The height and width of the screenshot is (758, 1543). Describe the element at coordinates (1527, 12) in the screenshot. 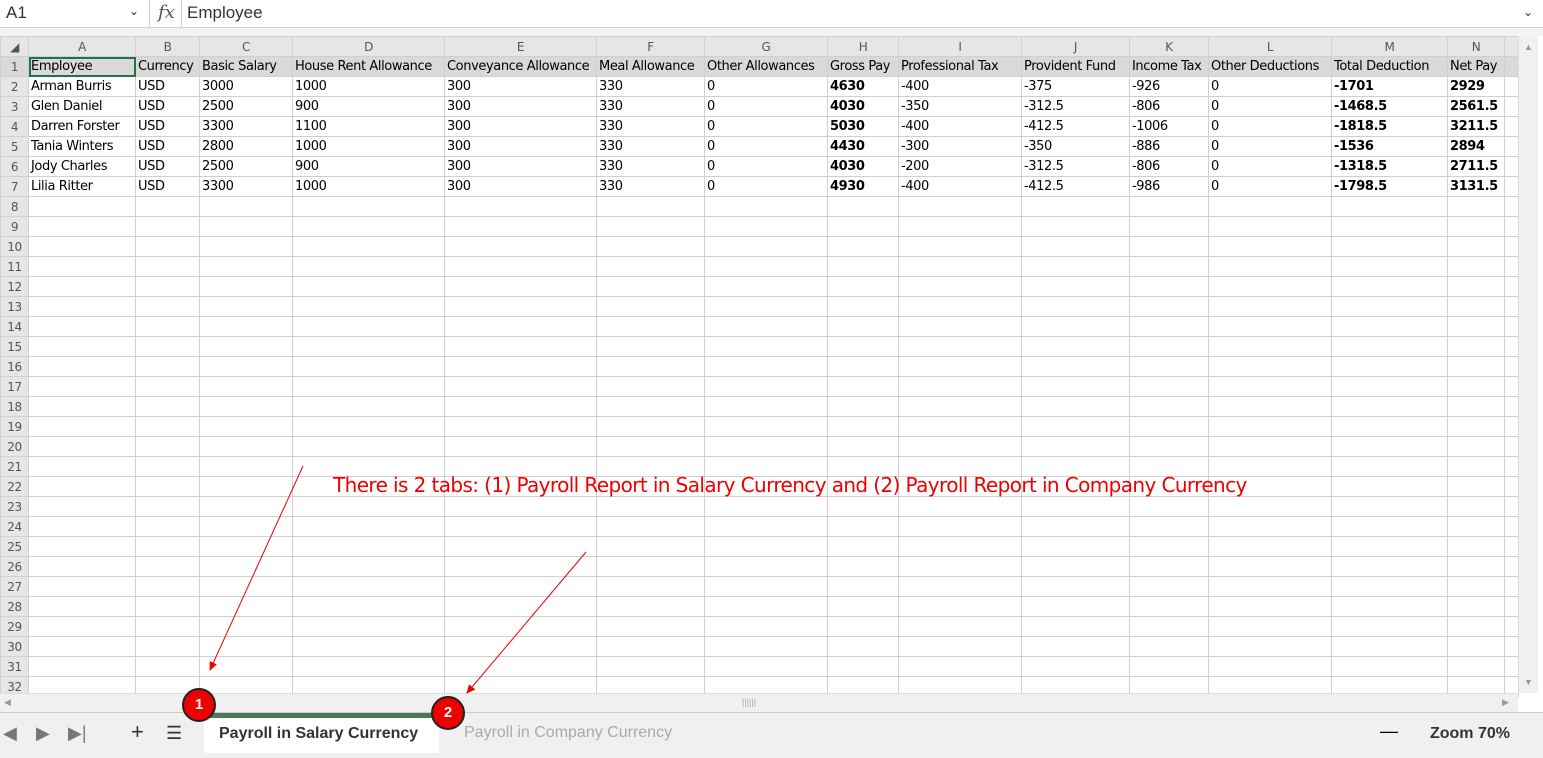

I see `expand-formula-icon: ⌄` at that location.